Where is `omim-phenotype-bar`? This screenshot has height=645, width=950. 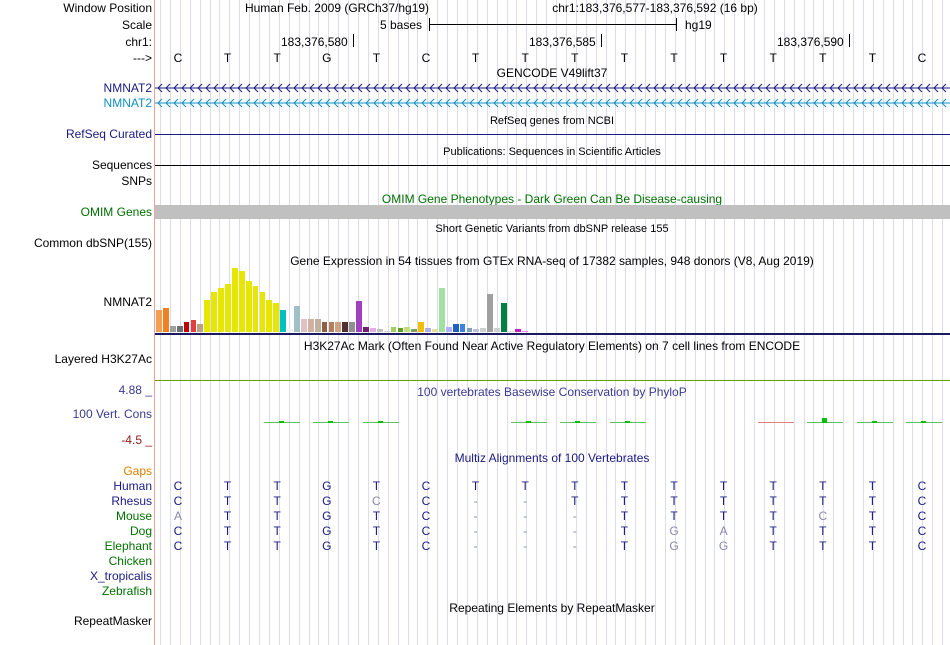 omim-phenotype-bar is located at coordinates (552, 212).